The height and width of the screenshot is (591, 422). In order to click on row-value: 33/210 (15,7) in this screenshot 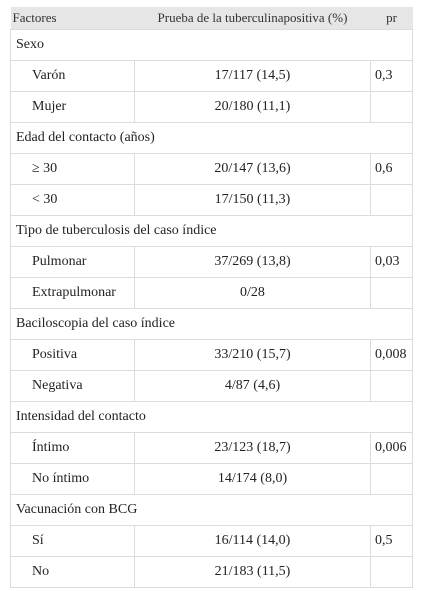, I will do `click(252, 354)`.